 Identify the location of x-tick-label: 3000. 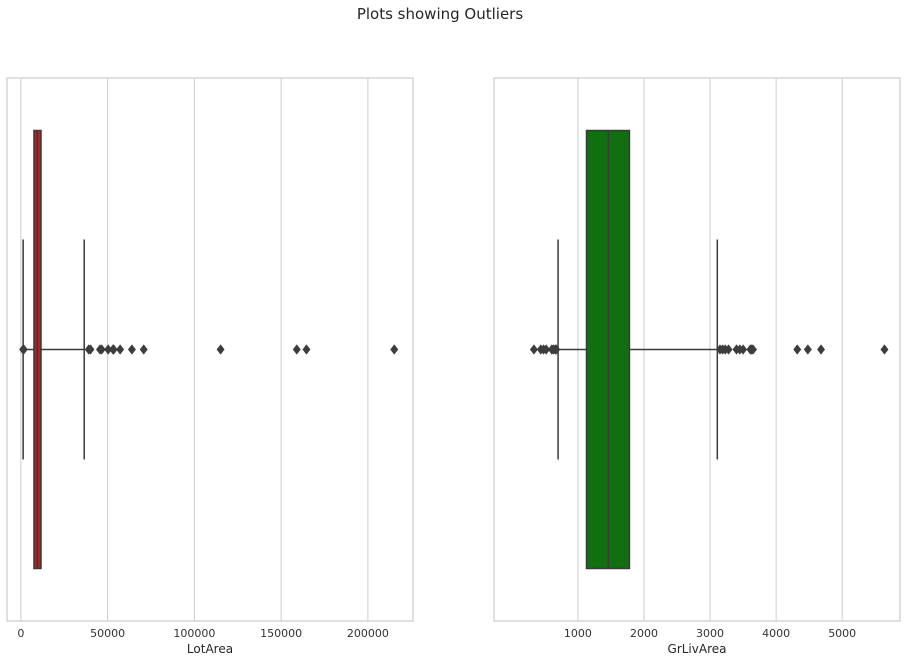
(710, 633).